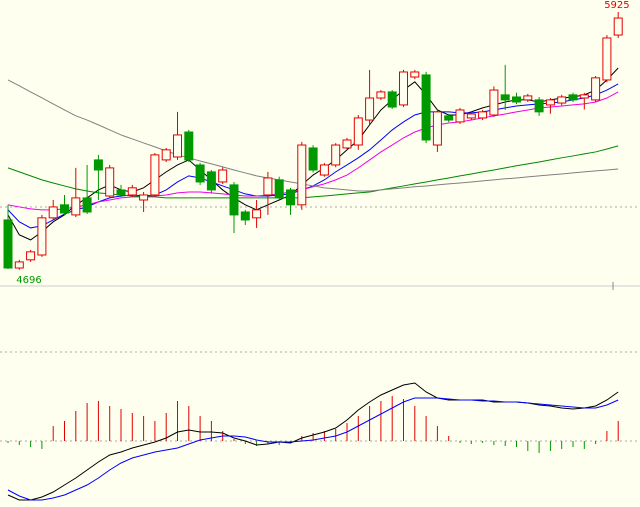 Image resolution: width=640 pixels, height=507 pixels. Describe the element at coordinates (28, 280) in the screenshot. I see `price-annotation: 4696` at that location.